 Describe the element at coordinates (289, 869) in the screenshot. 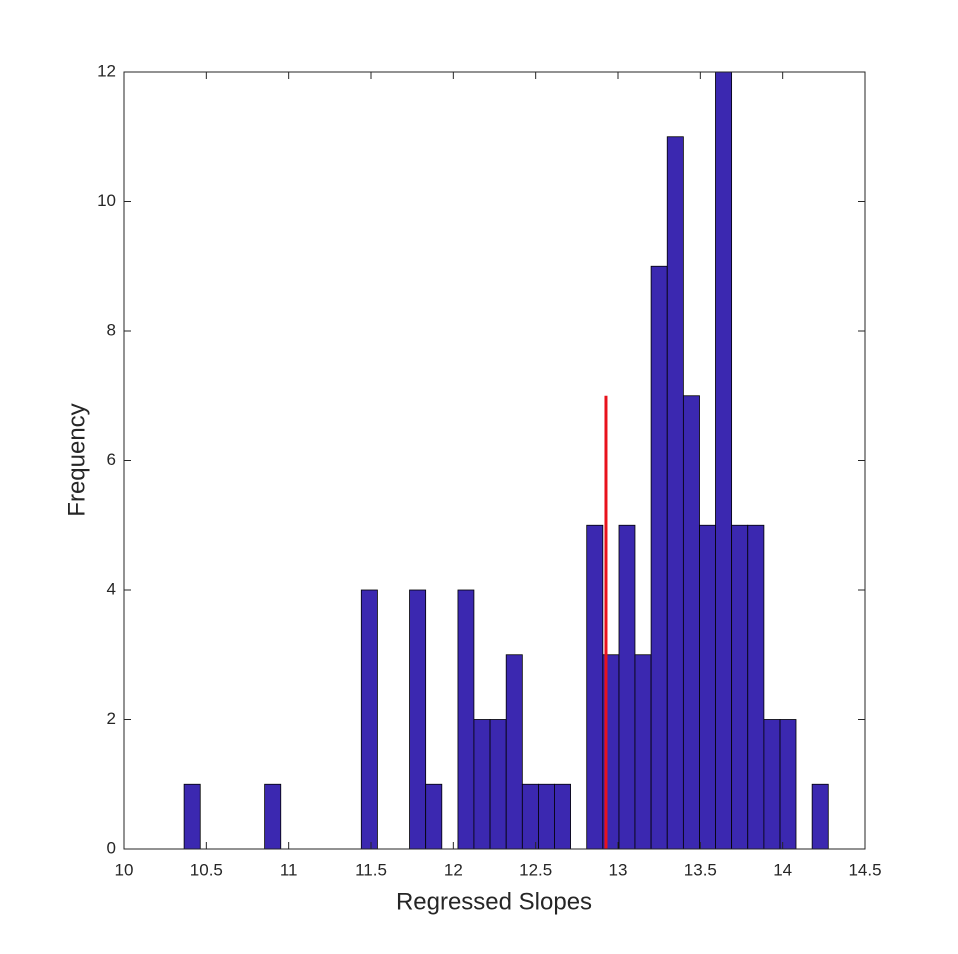

I see `x-tick-label: 11` at that location.